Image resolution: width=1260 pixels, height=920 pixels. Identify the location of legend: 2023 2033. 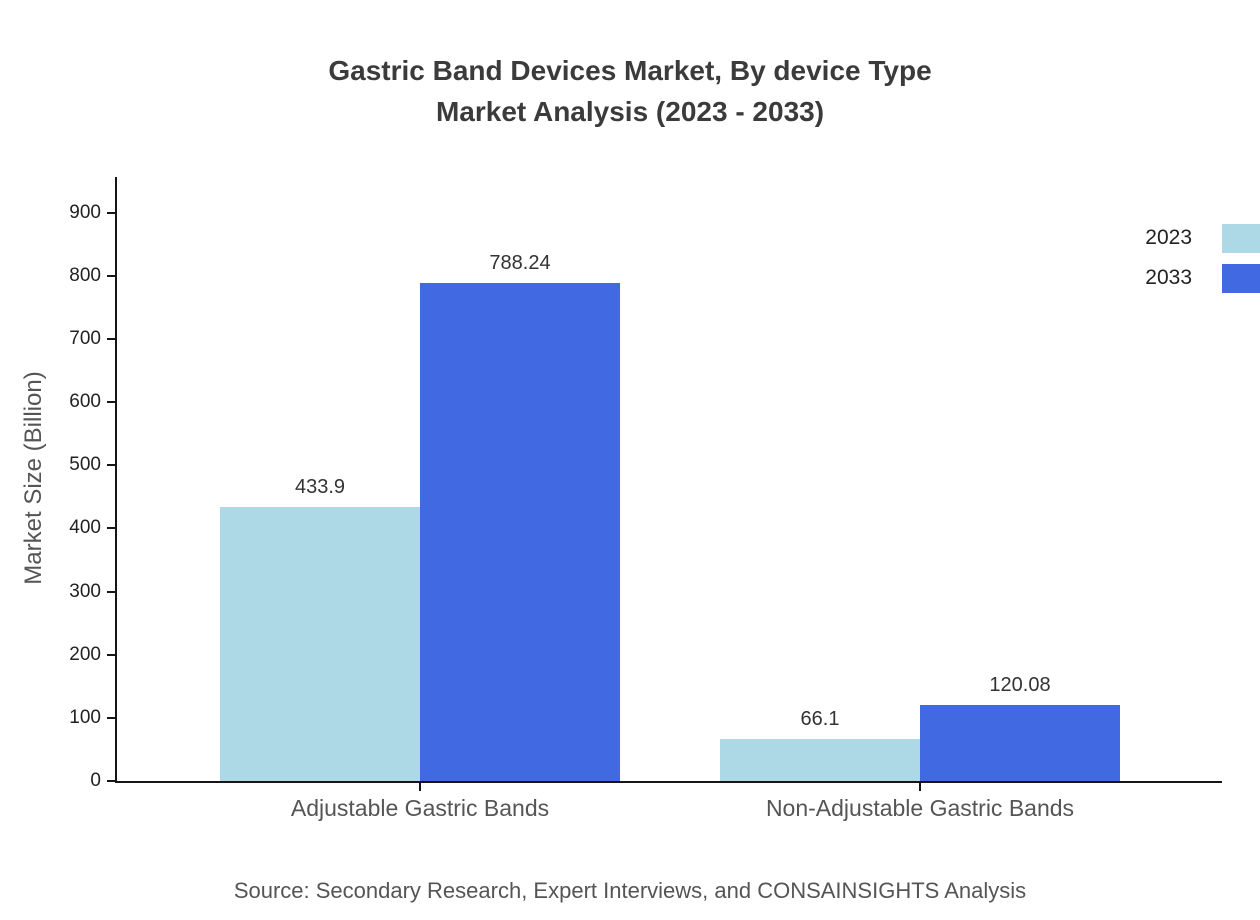
(1202, 258).